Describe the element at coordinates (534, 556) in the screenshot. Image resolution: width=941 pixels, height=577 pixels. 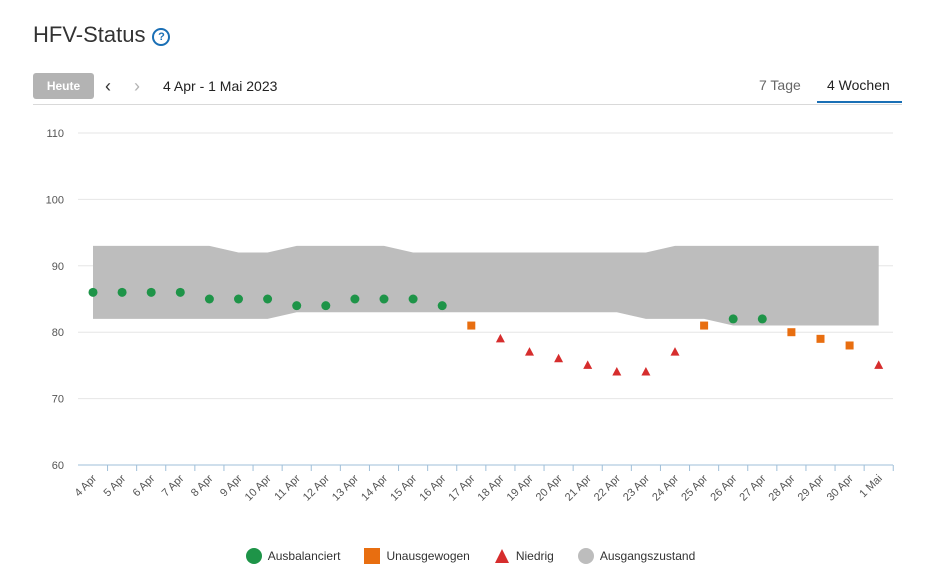
I see `legend-label: Niedrig` at that location.